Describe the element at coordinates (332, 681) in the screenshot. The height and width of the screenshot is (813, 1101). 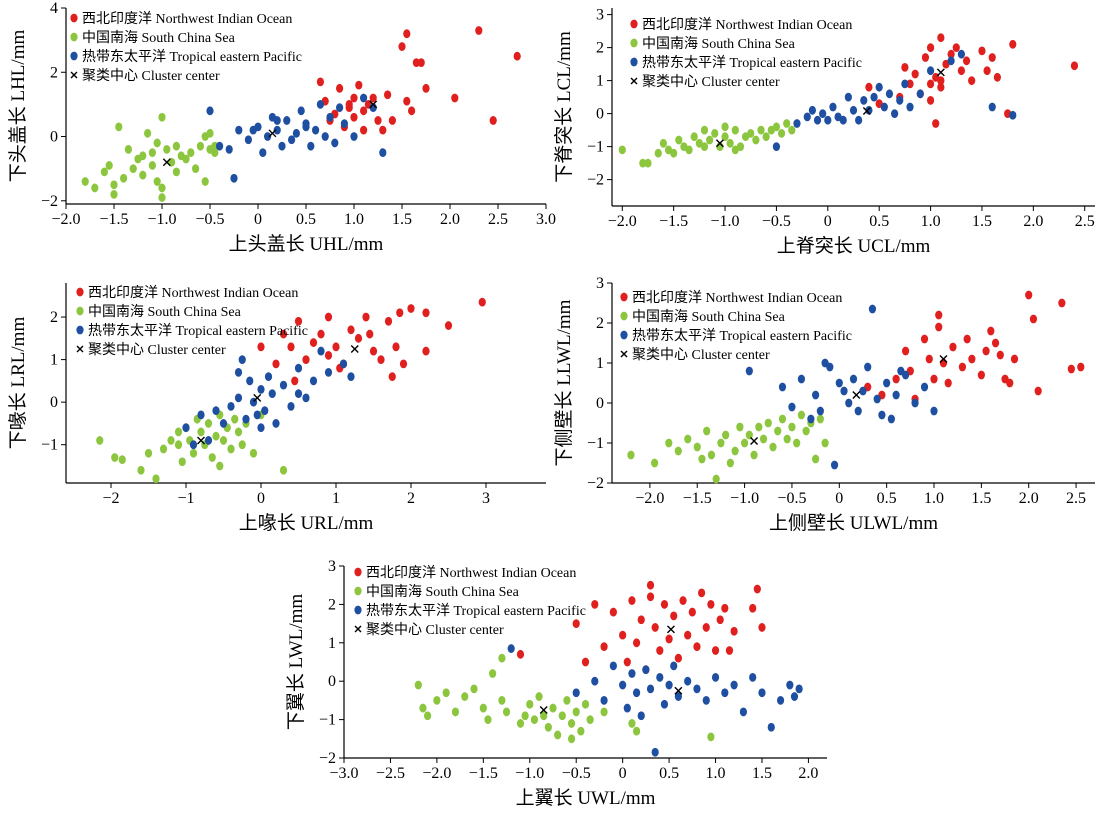
I see `y-tick-label: 0` at that location.